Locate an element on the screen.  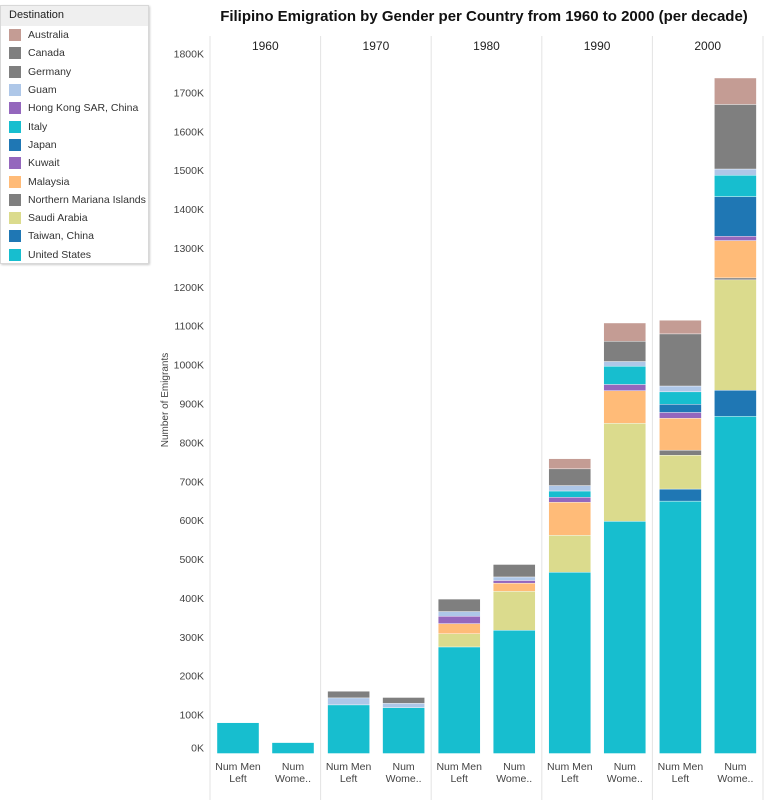
legend-item: Guam is located at coordinates (74, 90).